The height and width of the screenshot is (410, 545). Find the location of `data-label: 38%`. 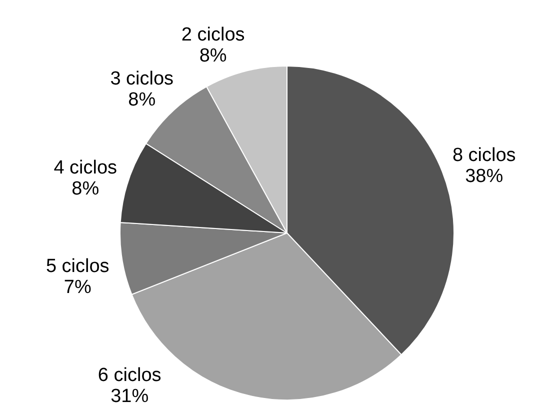

data-label: 38% is located at coordinates (484, 176).